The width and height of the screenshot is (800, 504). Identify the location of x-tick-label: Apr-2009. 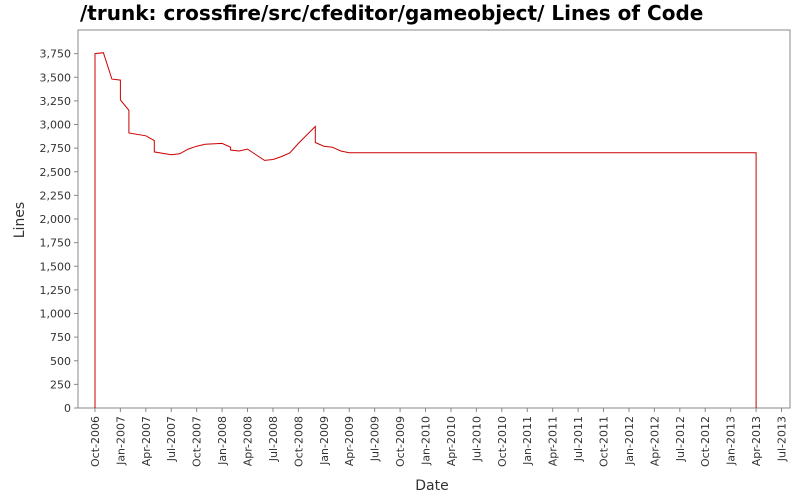
(349, 441).